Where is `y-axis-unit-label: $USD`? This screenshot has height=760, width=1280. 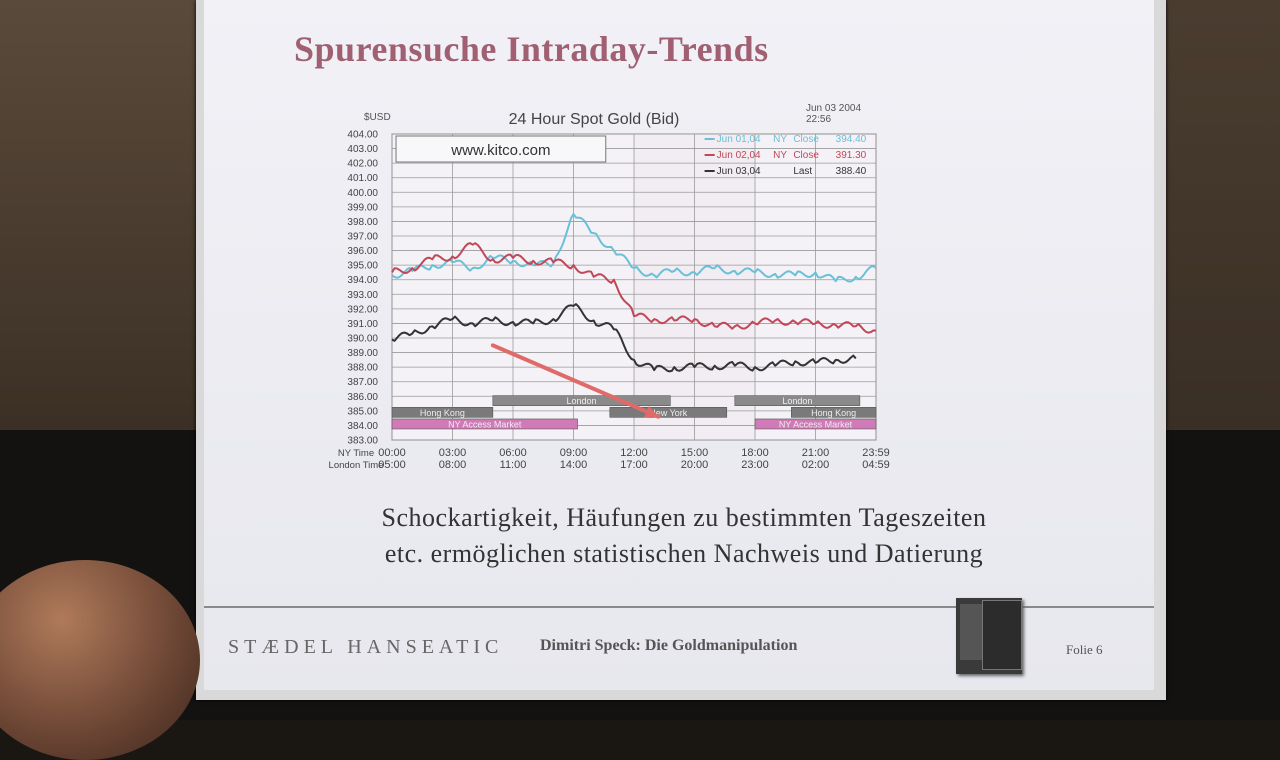 y-axis-unit-label: $USD is located at coordinates (377, 117).